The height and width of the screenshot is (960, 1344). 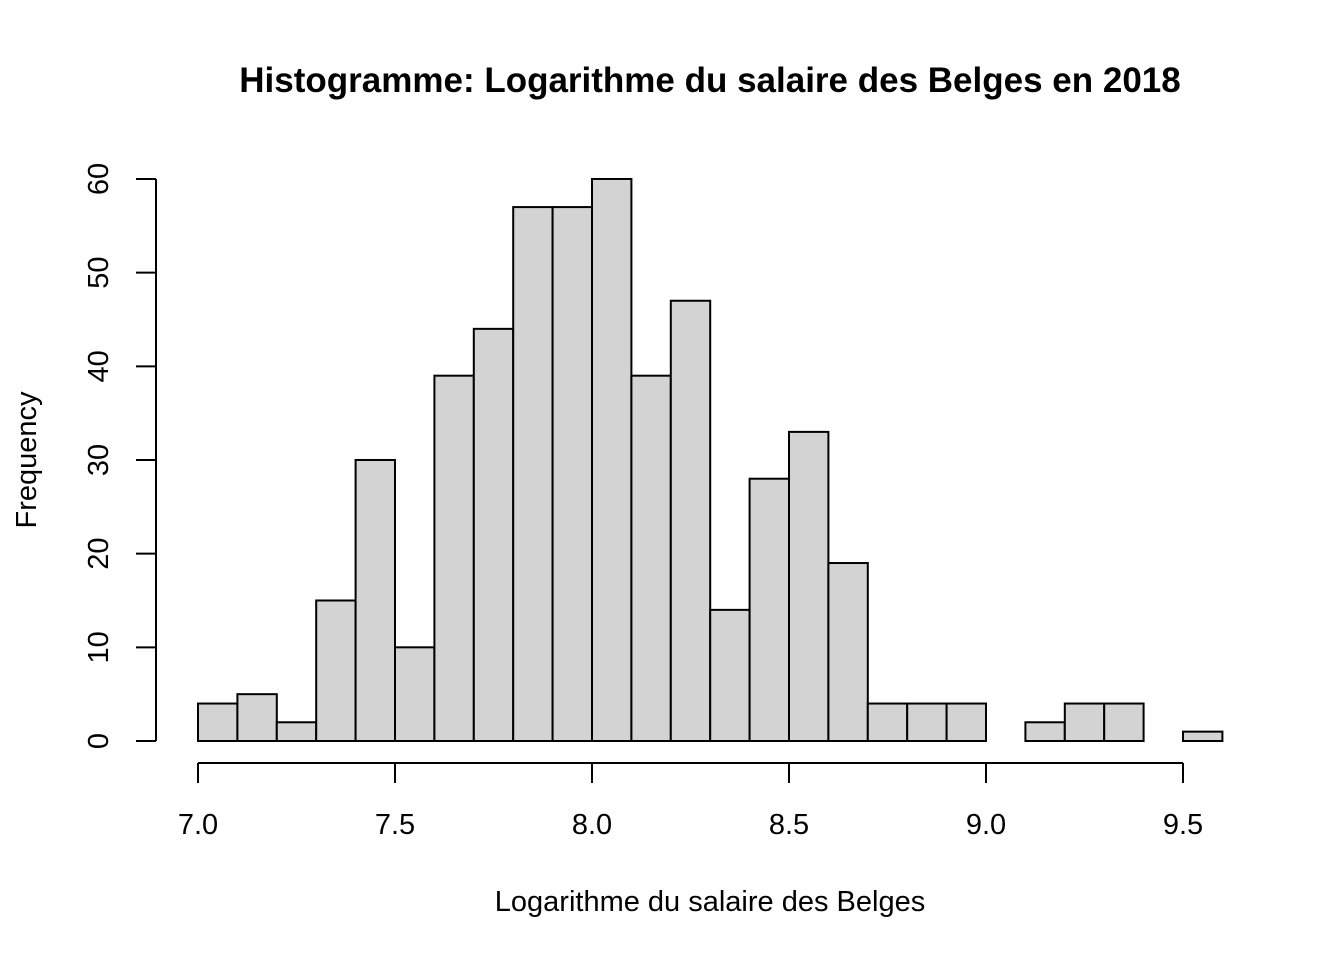 What do you see at coordinates (690, 801) in the screenshot?
I see `x-axis: 7.0 7.5 8.0 8.5 9.0 9.5` at bounding box center [690, 801].